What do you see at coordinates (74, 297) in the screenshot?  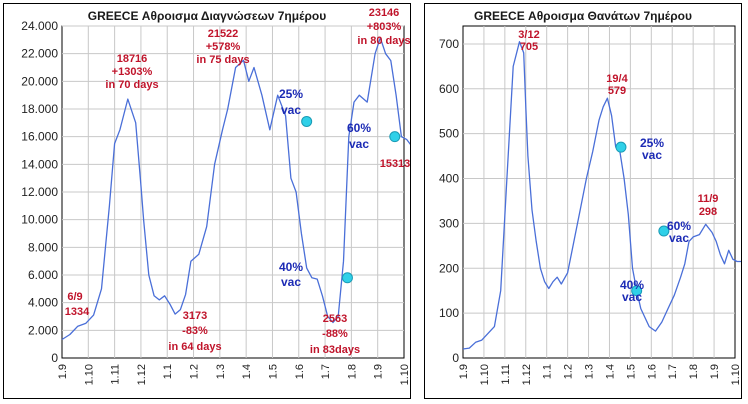 I see `annotation-label: 6/9` at bounding box center [74, 297].